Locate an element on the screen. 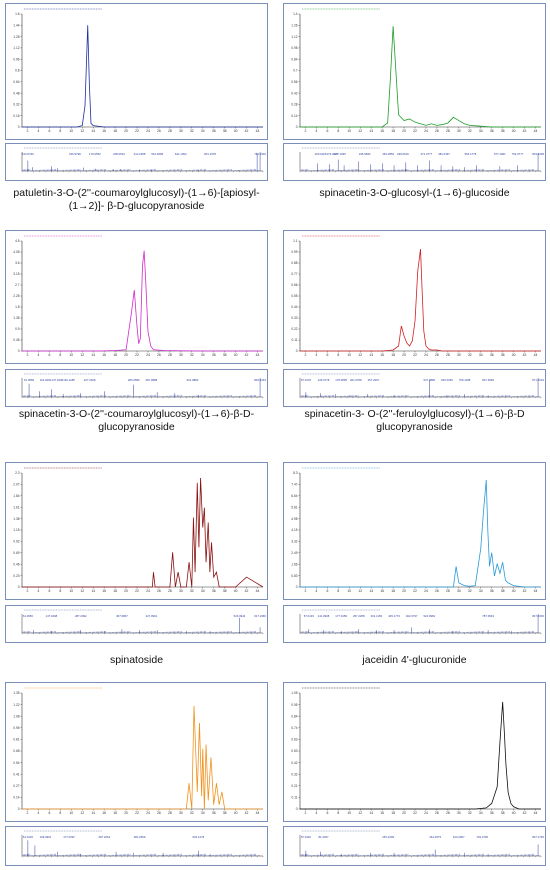  y-tick-label: 1.12 is located at coordinates (294, 37).